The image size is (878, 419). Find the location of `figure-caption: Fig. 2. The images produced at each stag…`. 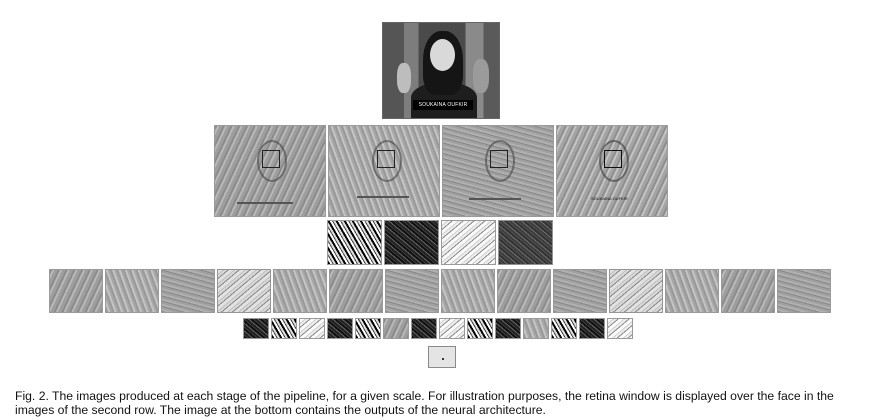

figure-caption: Fig. 2. The images produced at each stag… is located at coordinates (424, 403).